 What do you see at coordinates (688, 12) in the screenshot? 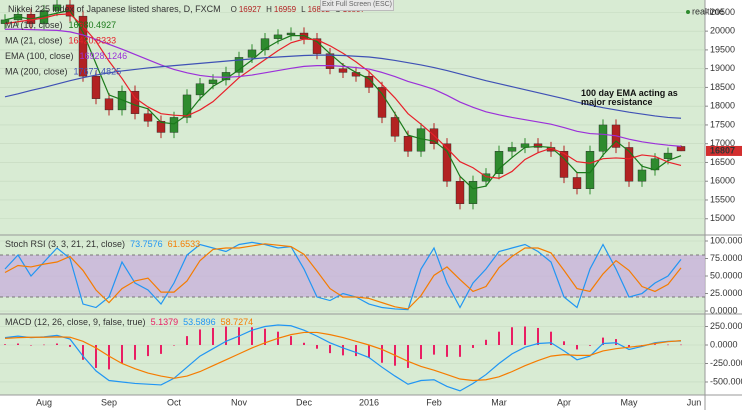
I see `status-dot` at bounding box center [688, 12].